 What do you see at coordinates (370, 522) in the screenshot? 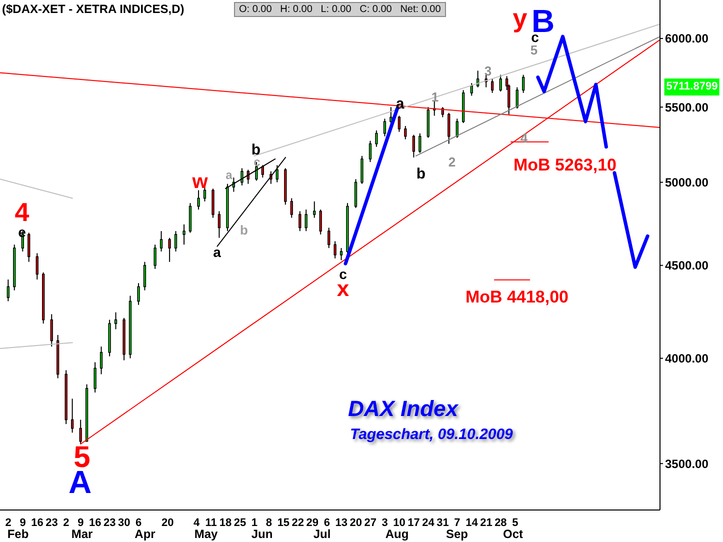
I see `x-tick-label: 27` at bounding box center [370, 522].